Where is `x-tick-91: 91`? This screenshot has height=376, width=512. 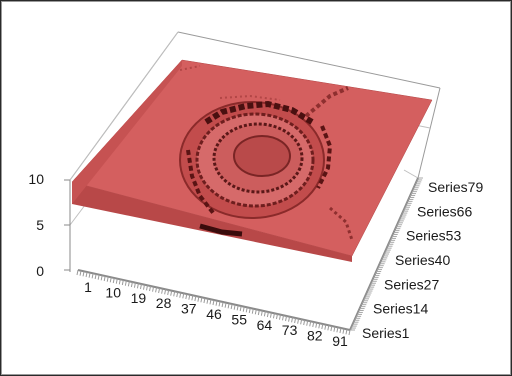
x-tick-91: 91 is located at coordinates (340, 341).